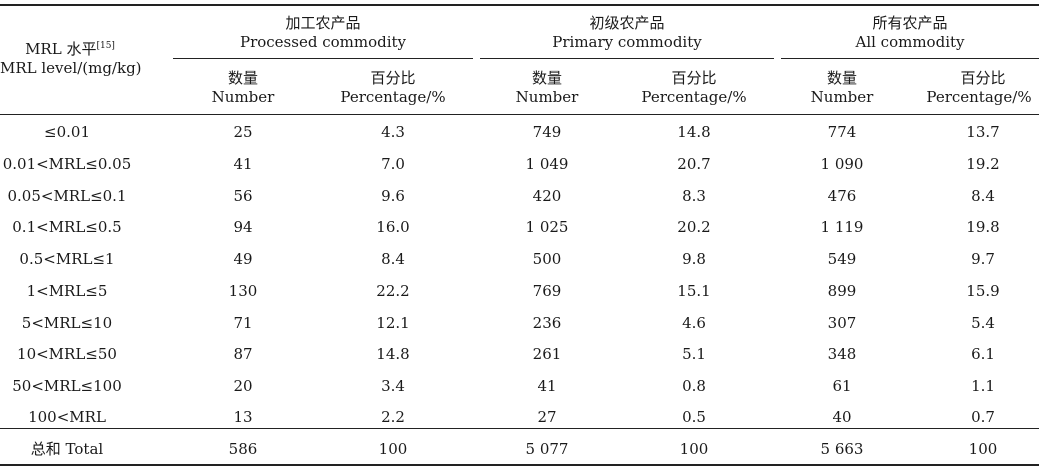  I want to click on cell-all-number: 1 119, so click(842, 227).